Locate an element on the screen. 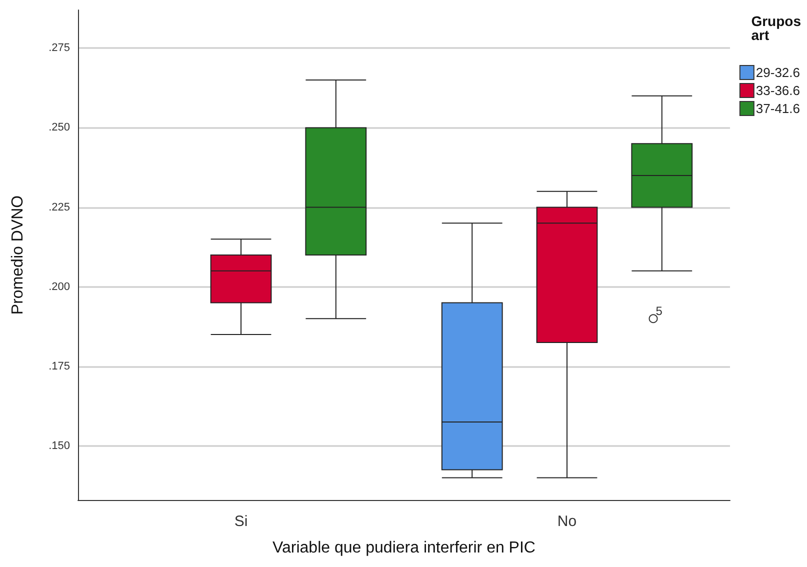 The height and width of the screenshot is (567, 807). x-tick-label: Si is located at coordinates (241, 521).